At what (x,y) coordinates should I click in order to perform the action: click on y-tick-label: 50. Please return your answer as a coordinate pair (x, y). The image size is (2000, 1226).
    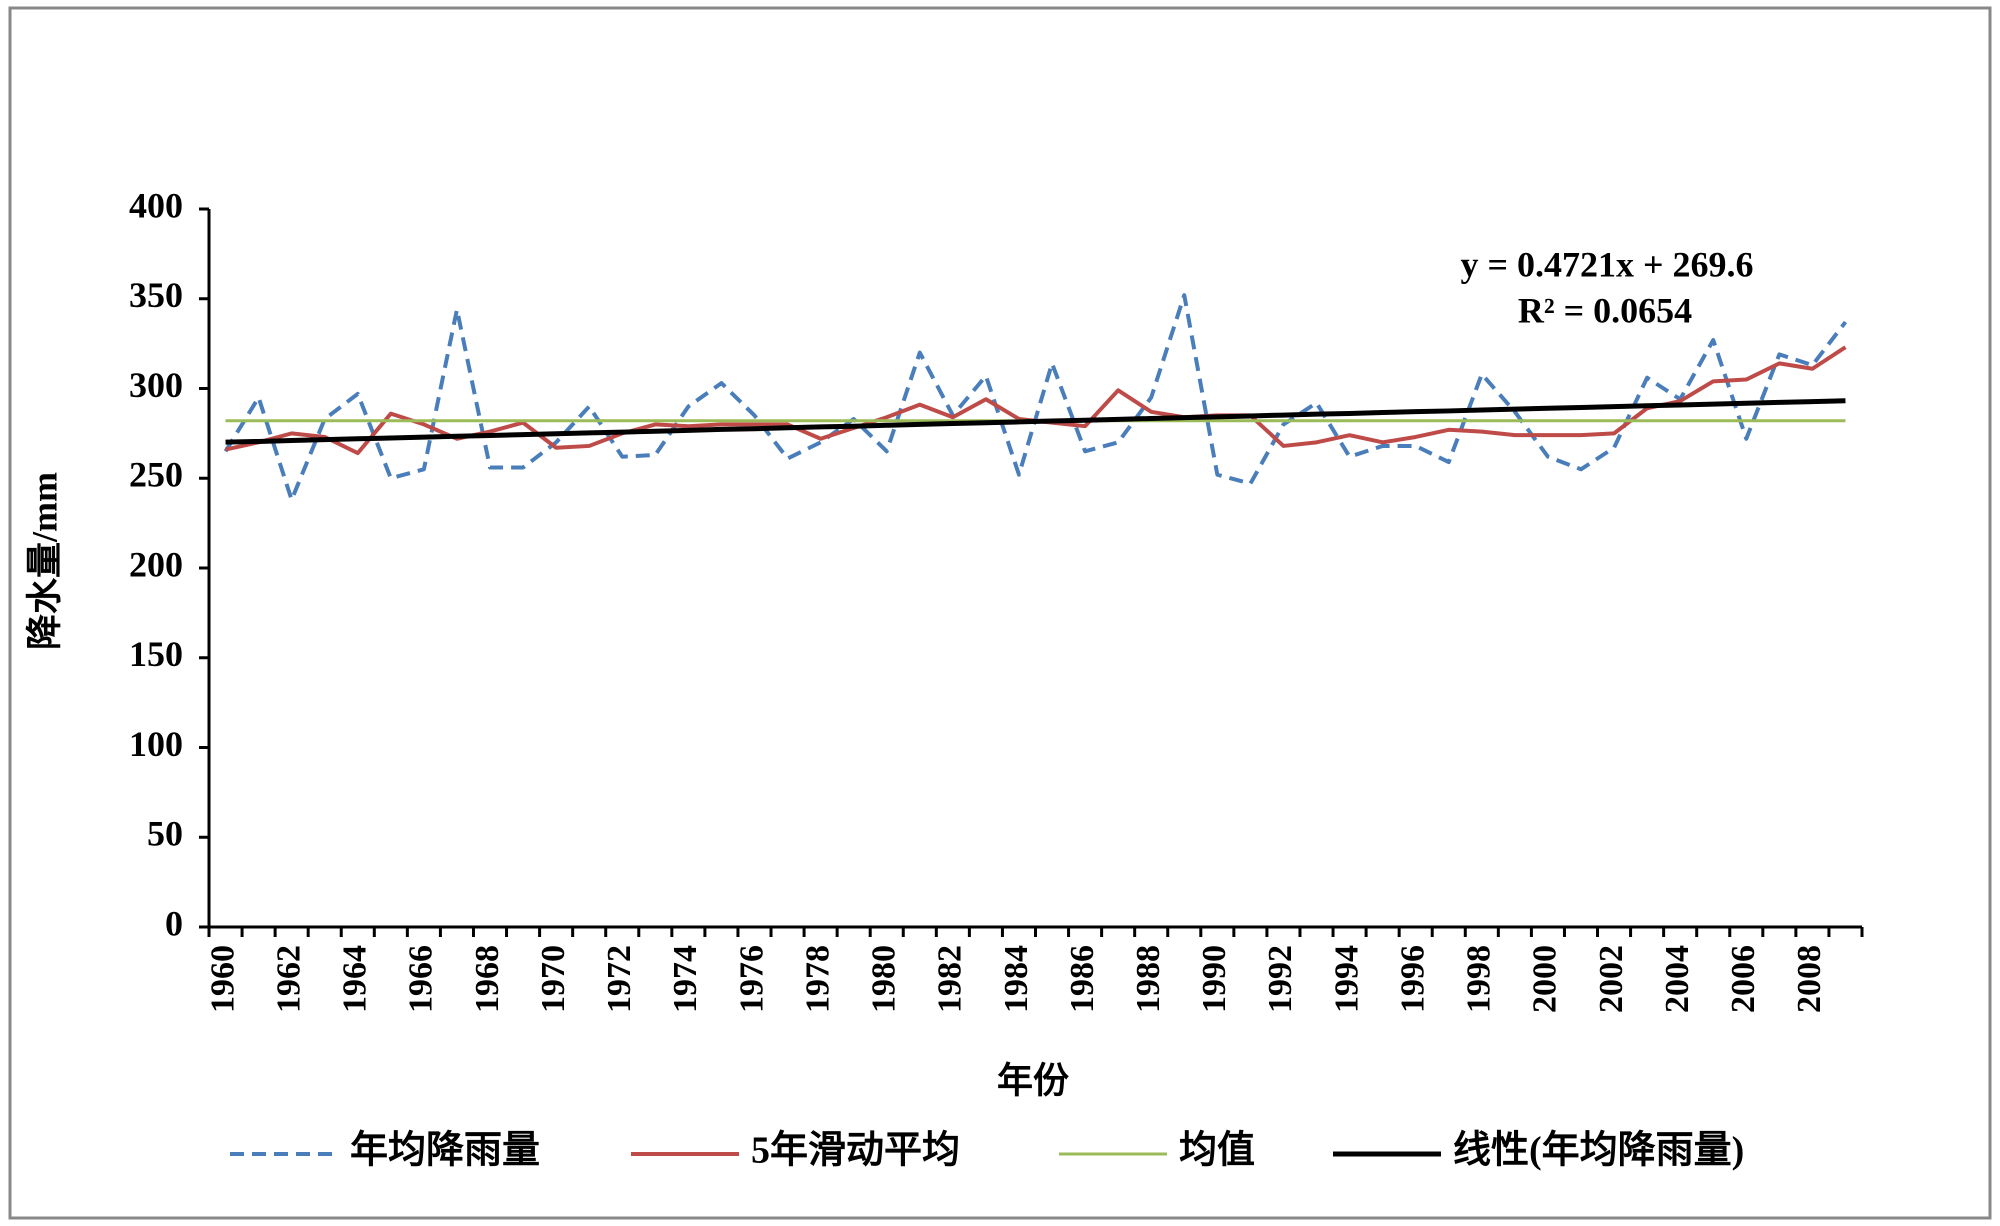
    Looking at the image, I should click on (165, 834).